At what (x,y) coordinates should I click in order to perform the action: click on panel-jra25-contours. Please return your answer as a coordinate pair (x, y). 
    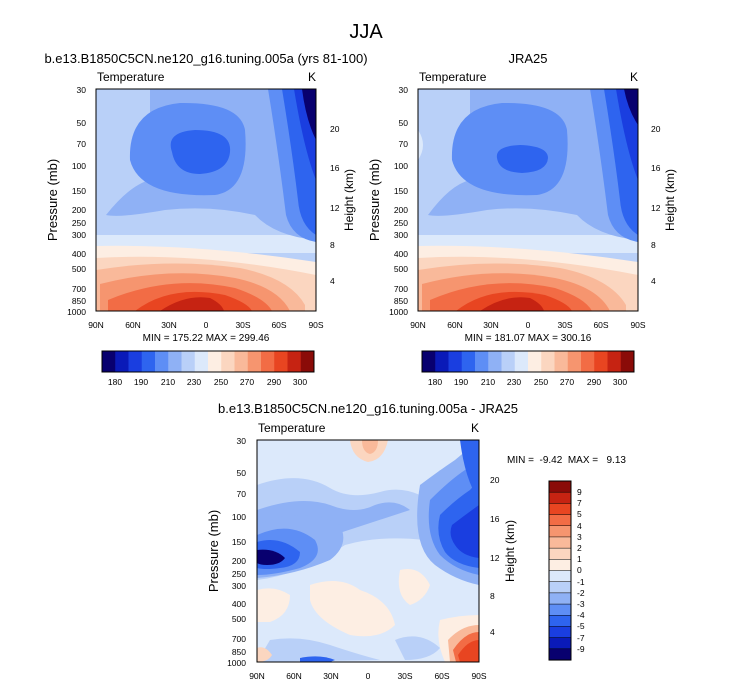
    Looking at the image, I should click on (528, 200).